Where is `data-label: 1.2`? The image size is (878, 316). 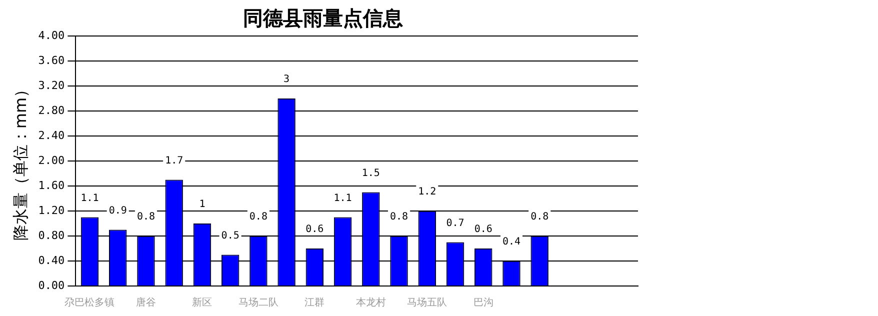 data-label: 1.2 is located at coordinates (427, 192).